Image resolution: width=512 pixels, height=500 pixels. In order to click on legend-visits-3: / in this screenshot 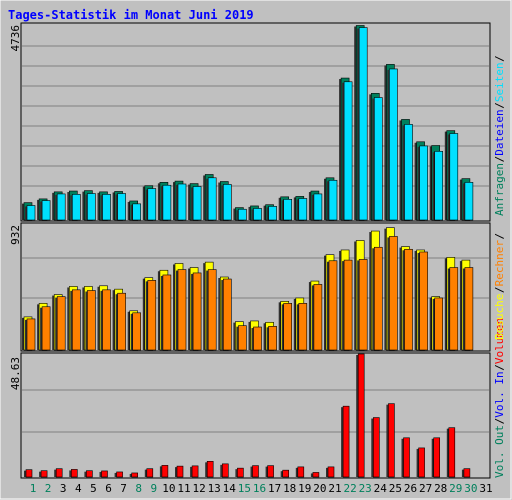, I will do `click(499, 236)`.